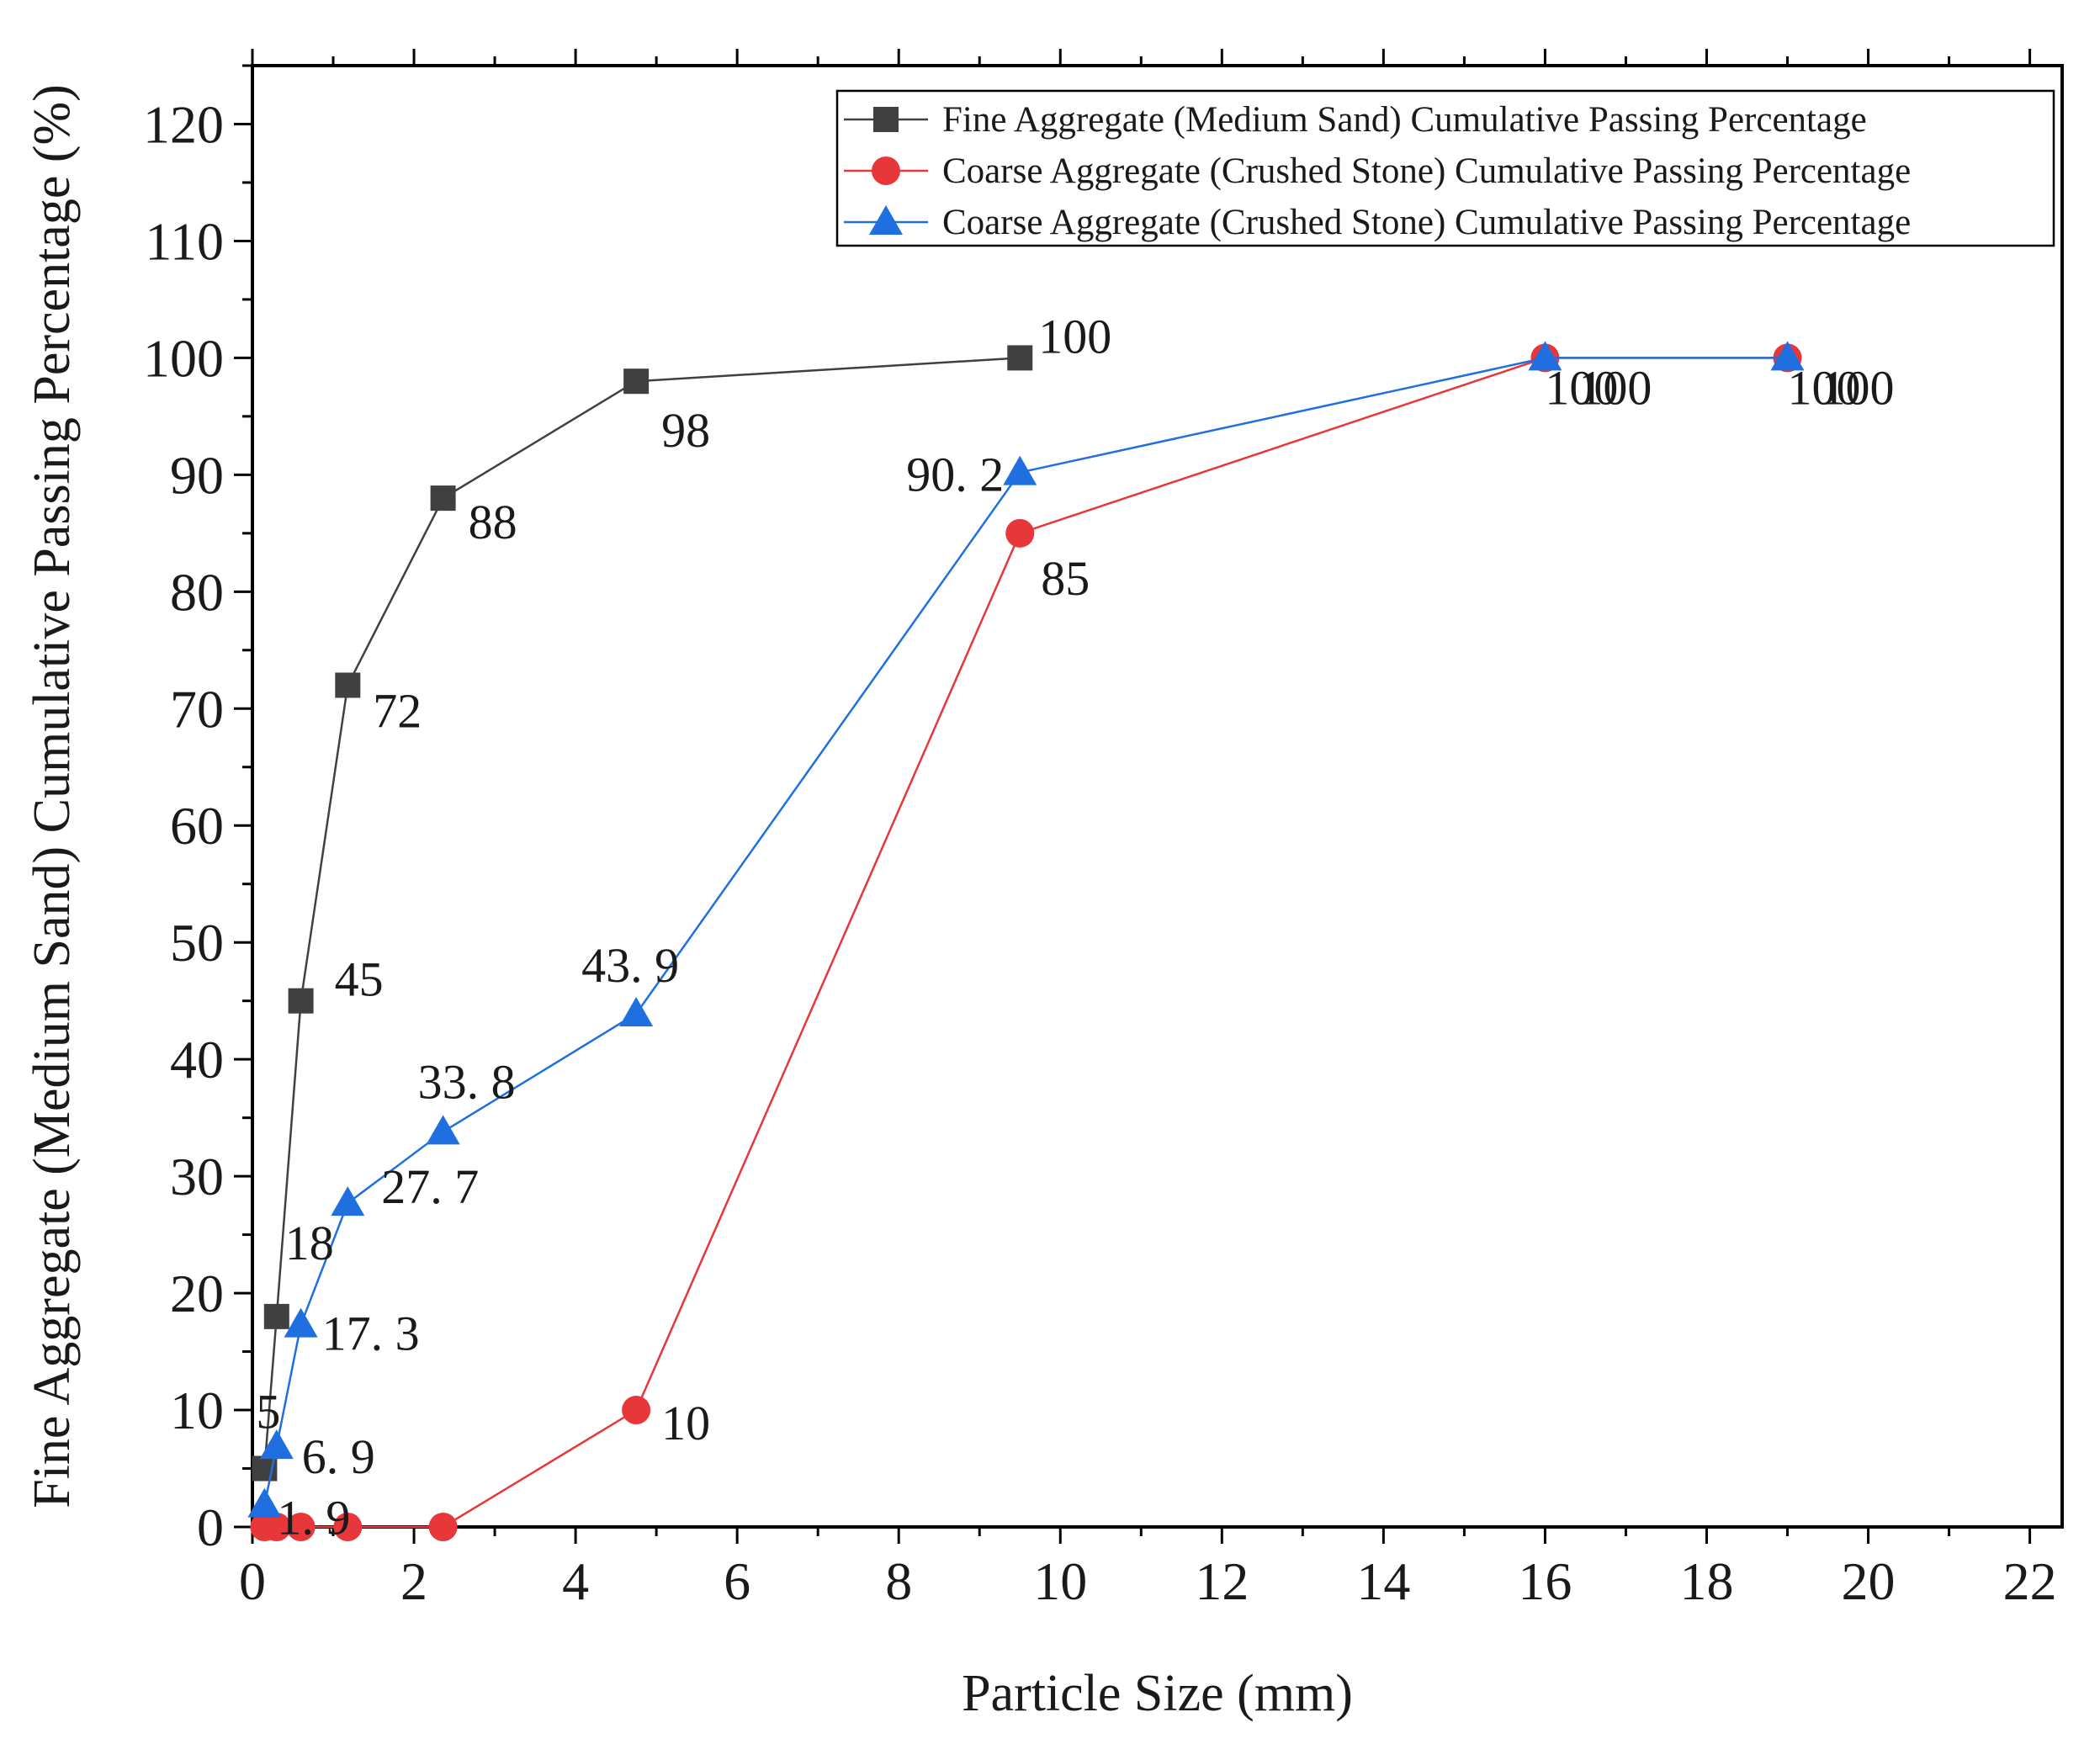  What do you see at coordinates (630, 965) in the screenshot?
I see `data-label: 43. 9` at bounding box center [630, 965].